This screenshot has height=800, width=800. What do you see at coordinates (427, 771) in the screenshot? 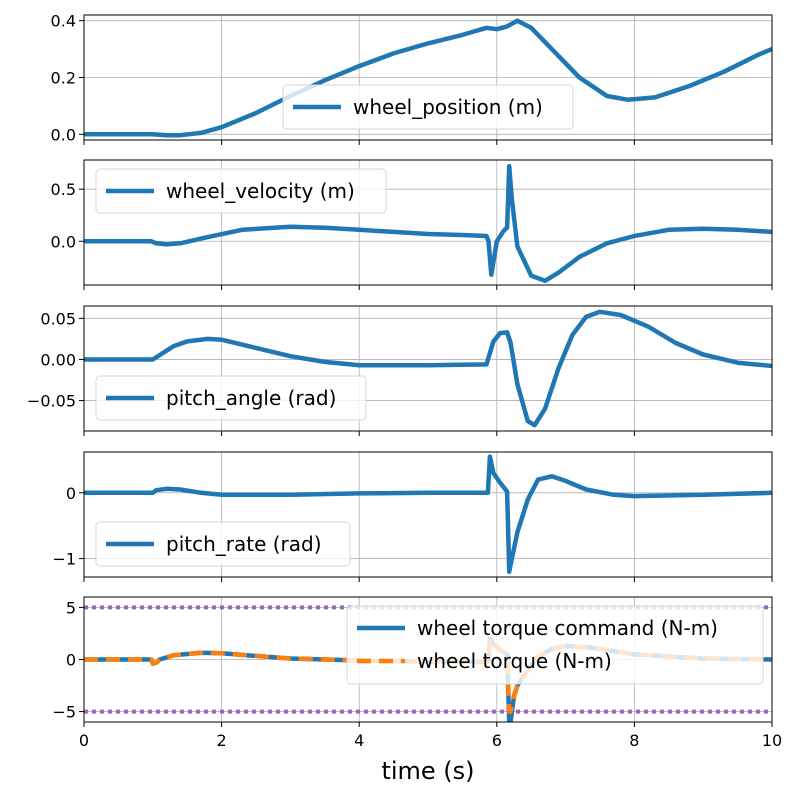
I see `x-axis-label: time (s)` at bounding box center [427, 771].